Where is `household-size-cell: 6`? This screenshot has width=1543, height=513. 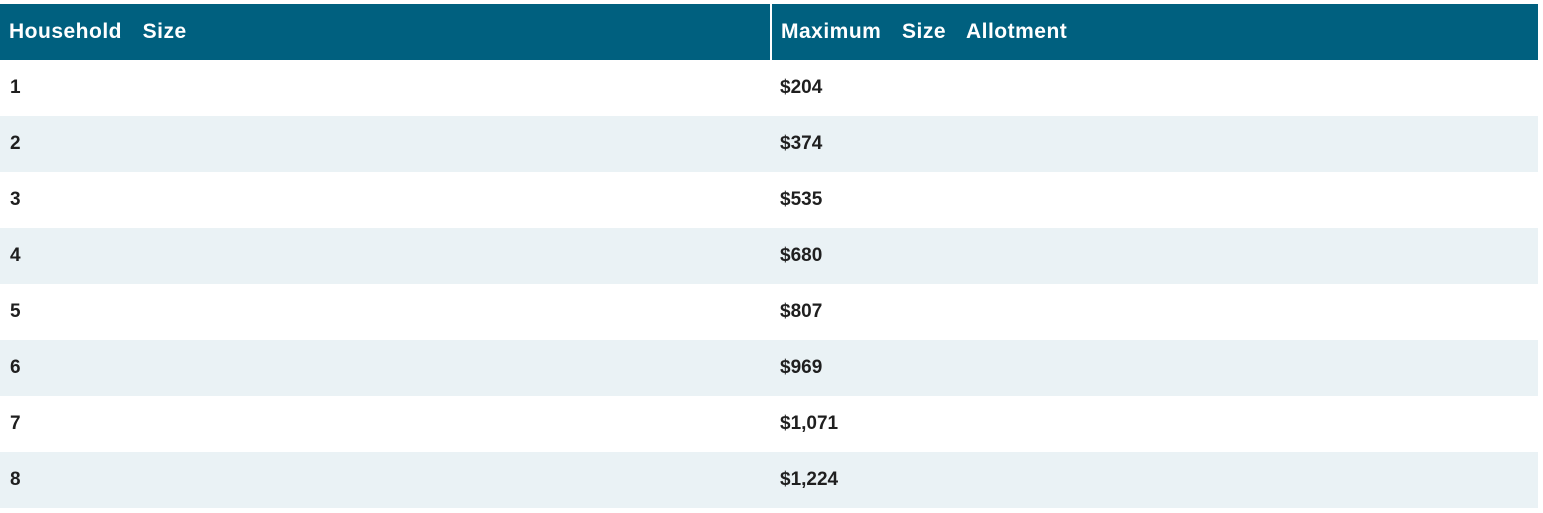
household-size-cell: 6 is located at coordinates (385, 368).